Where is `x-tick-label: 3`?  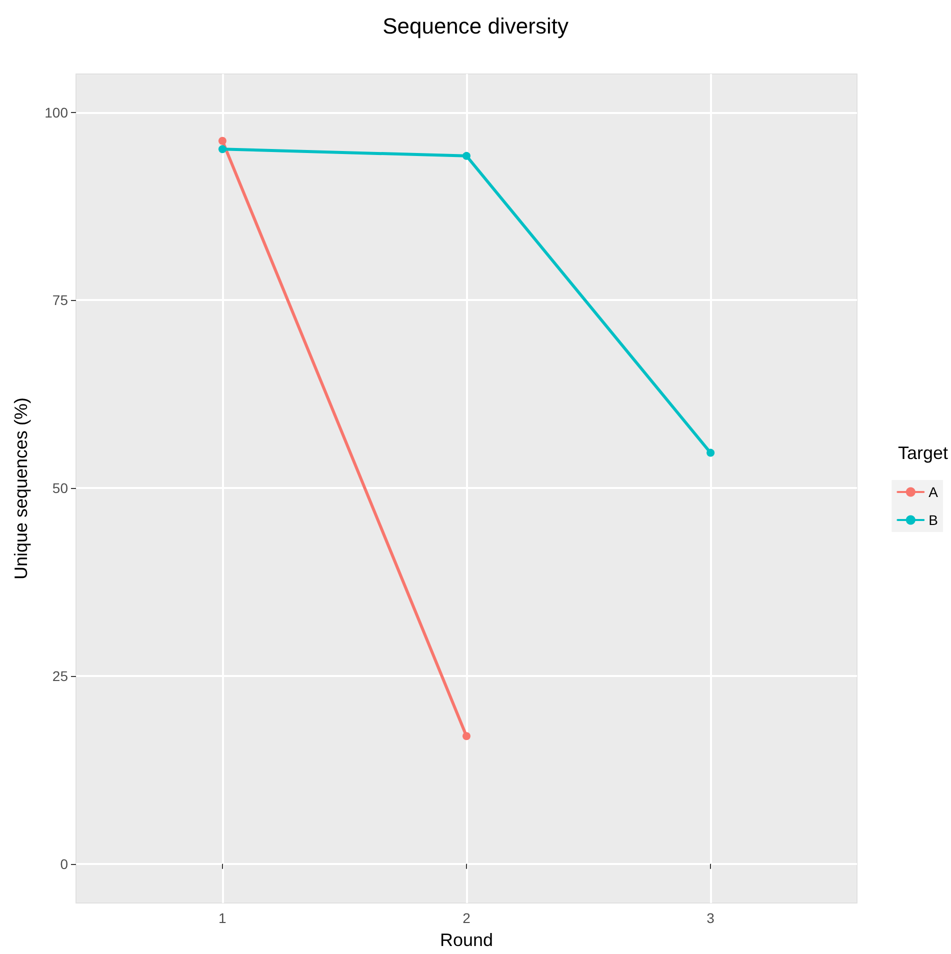
x-tick-label: 3 is located at coordinates (710, 918).